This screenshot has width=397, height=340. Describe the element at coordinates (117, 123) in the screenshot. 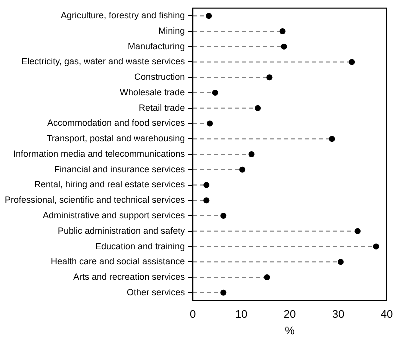

I see `y-tick-label: Accommodation and food services` at that location.